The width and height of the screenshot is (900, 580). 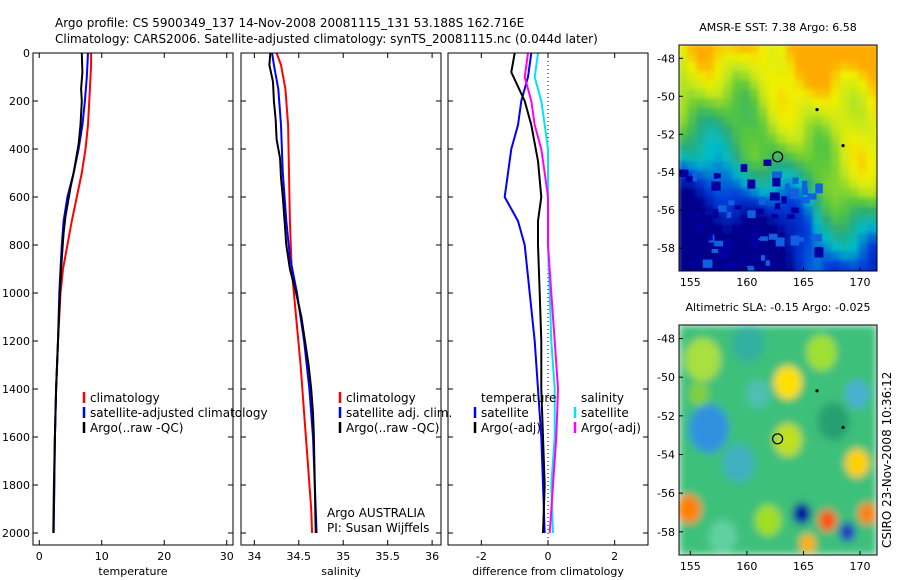 What do you see at coordinates (16, 437) in the screenshot?
I see `depth-tick-label: 1600` at bounding box center [16, 437].